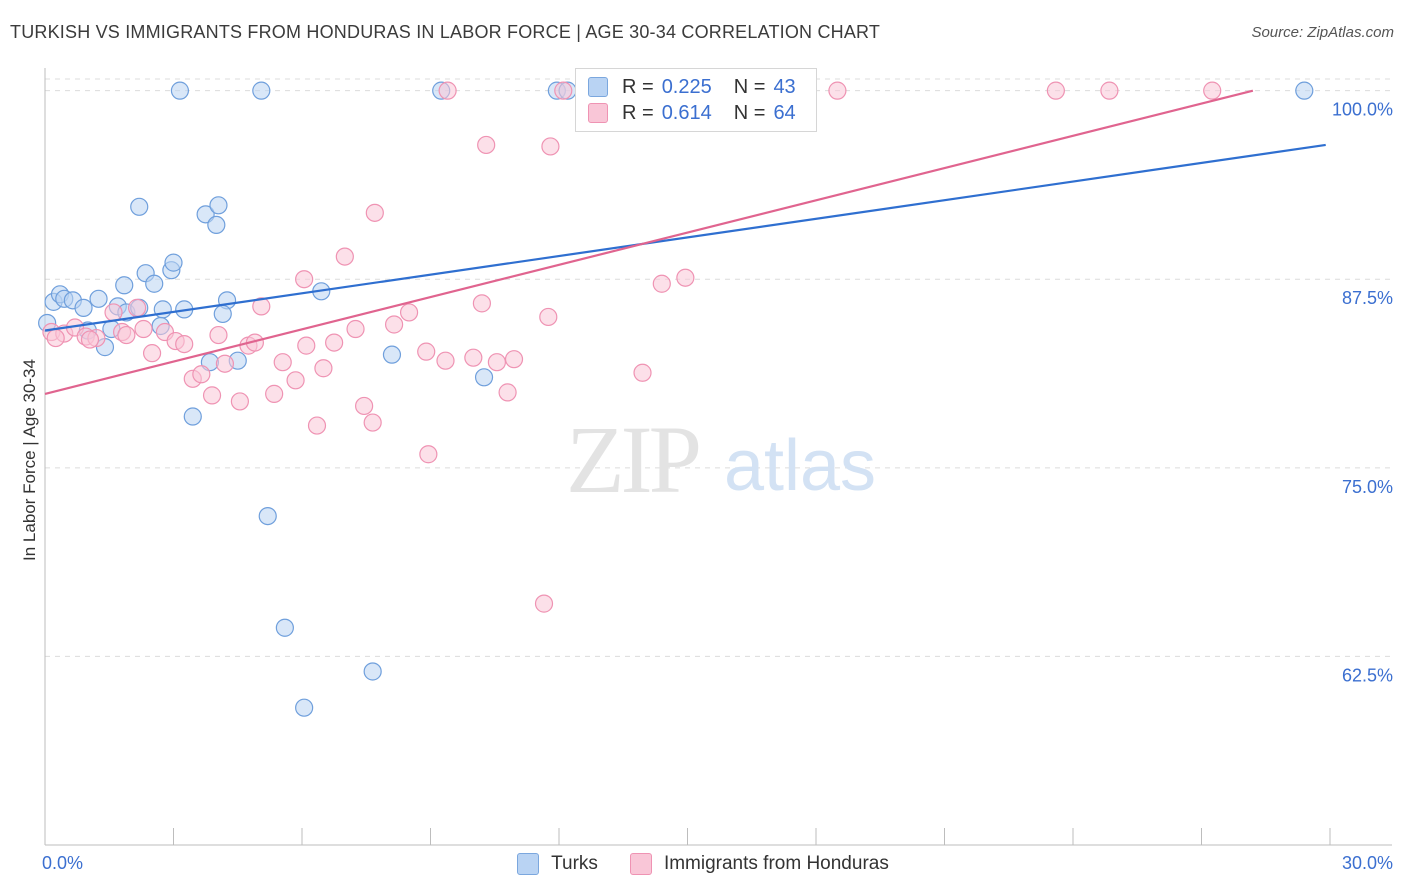 This screenshot has width=1406, height=892. What do you see at coordinates (1367, 863) in the screenshot?
I see `x-tick-label: 30.0%` at bounding box center [1367, 863].